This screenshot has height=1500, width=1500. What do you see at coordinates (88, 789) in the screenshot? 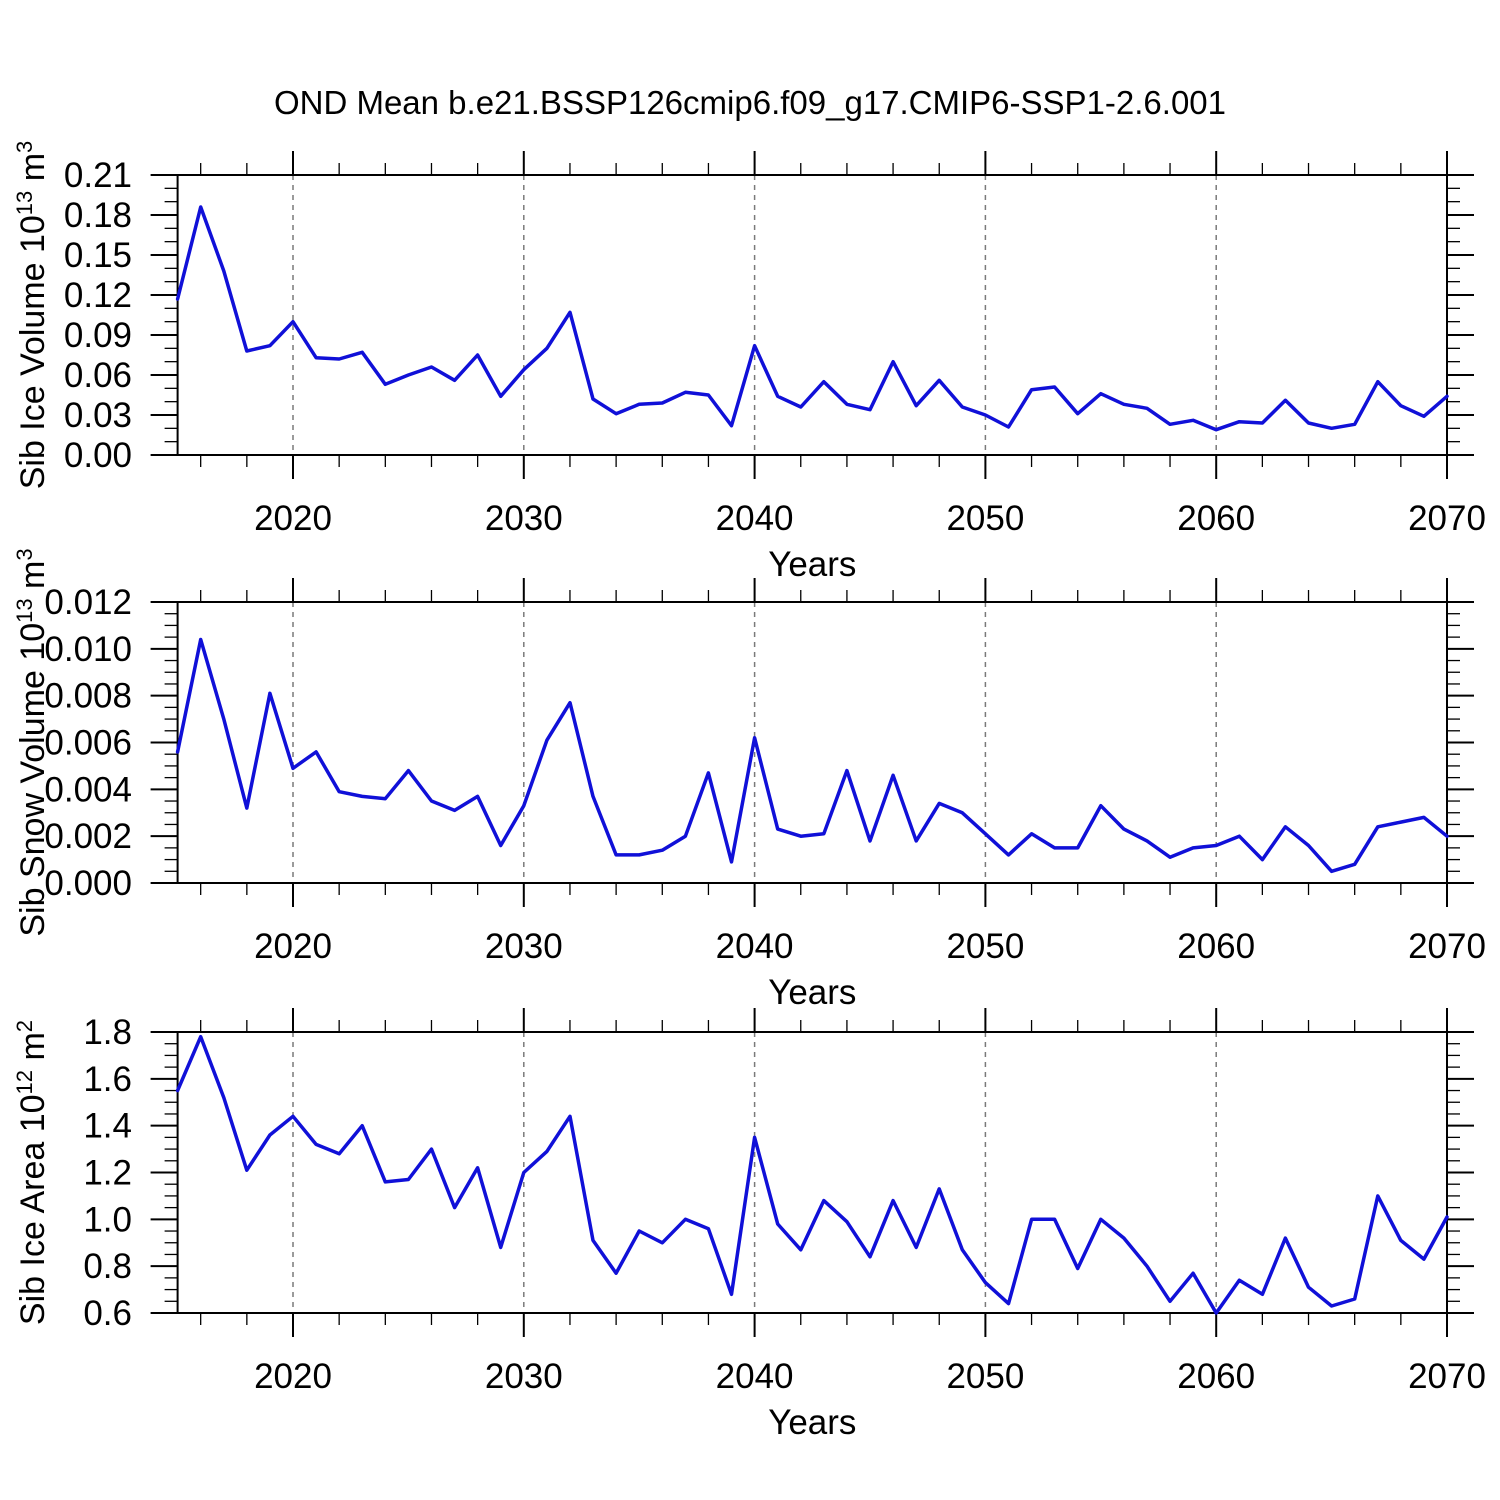
I see `y-tick-label: 0.004` at bounding box center [88, 789].